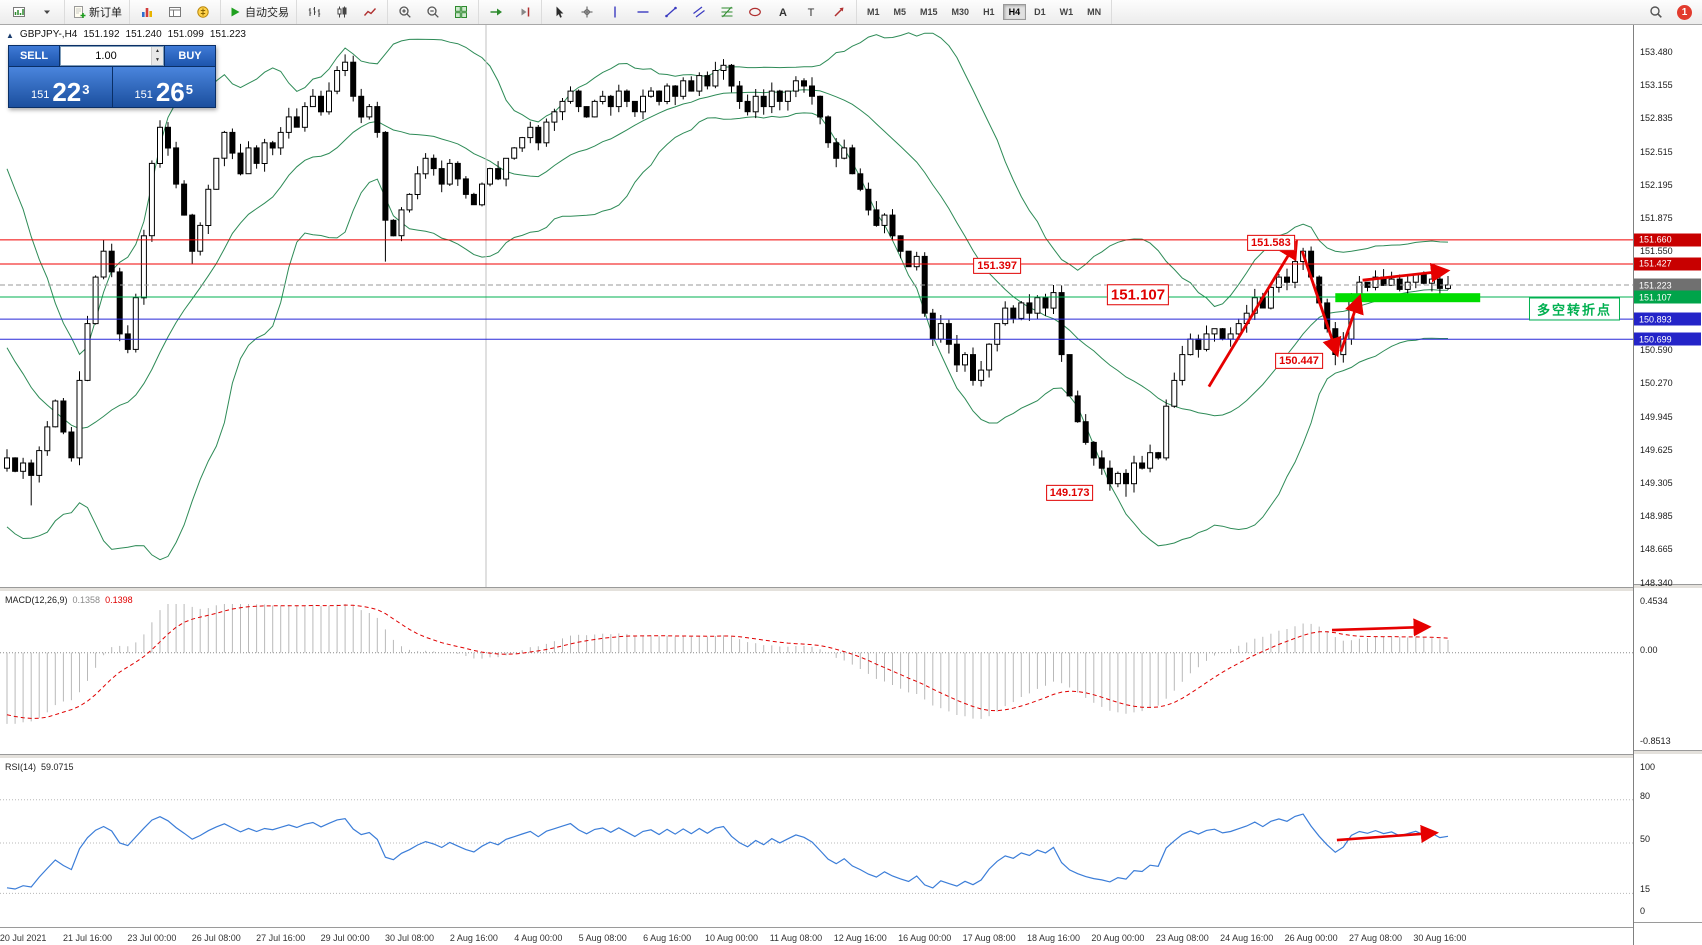 The height and width of the screenshot is (945, 1702). Describe the element at coordinates (727, 12) in the screenshot. I see `fibonacci-tool-button` at that location.